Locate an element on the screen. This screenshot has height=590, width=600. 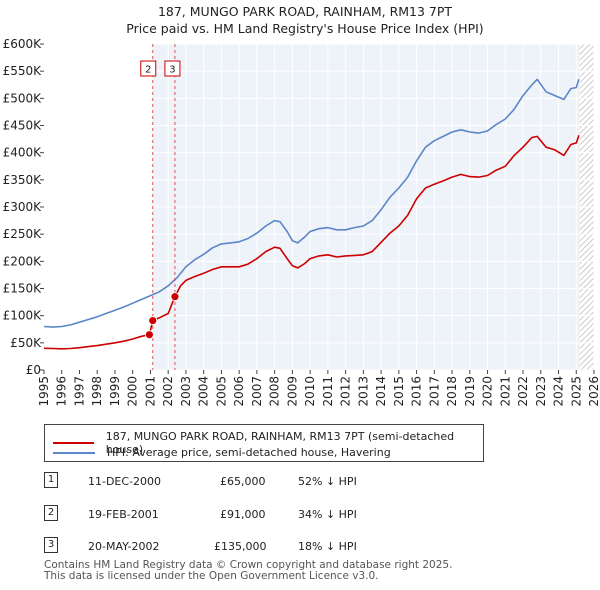
x-tick-label: 1999 is located at coordinates (115, 391).